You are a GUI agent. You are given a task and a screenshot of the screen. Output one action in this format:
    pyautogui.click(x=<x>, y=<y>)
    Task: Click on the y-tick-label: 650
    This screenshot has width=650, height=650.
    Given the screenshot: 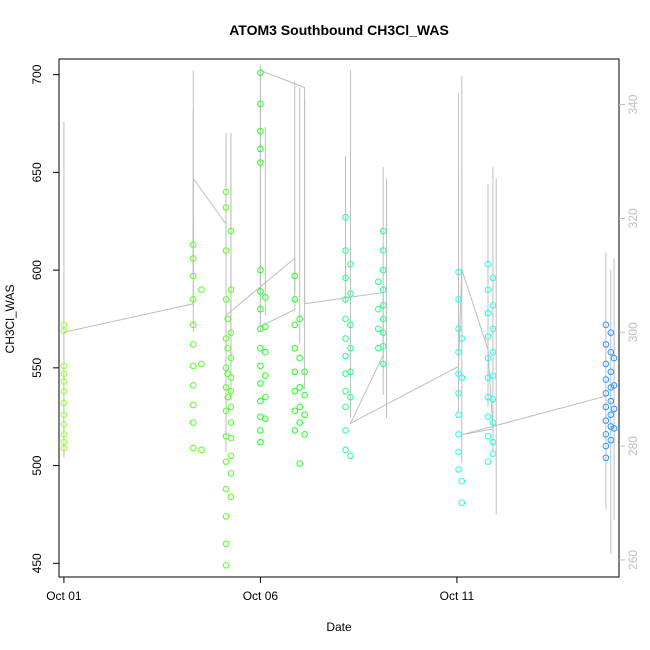 What is the action you would take?
    pyautogui.click(x=37, y=172)
    